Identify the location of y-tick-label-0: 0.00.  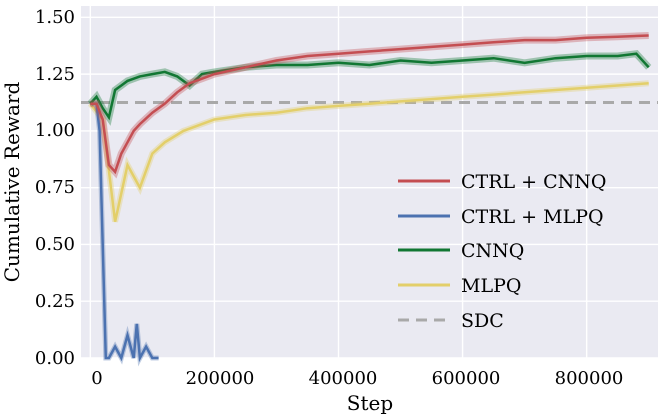
(55, 358).